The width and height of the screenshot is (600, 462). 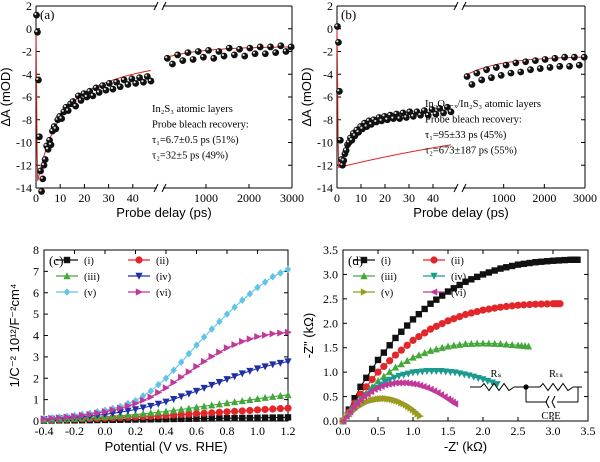 I want to click on x-tick-label: 1.0, so click(x=257, y=431).